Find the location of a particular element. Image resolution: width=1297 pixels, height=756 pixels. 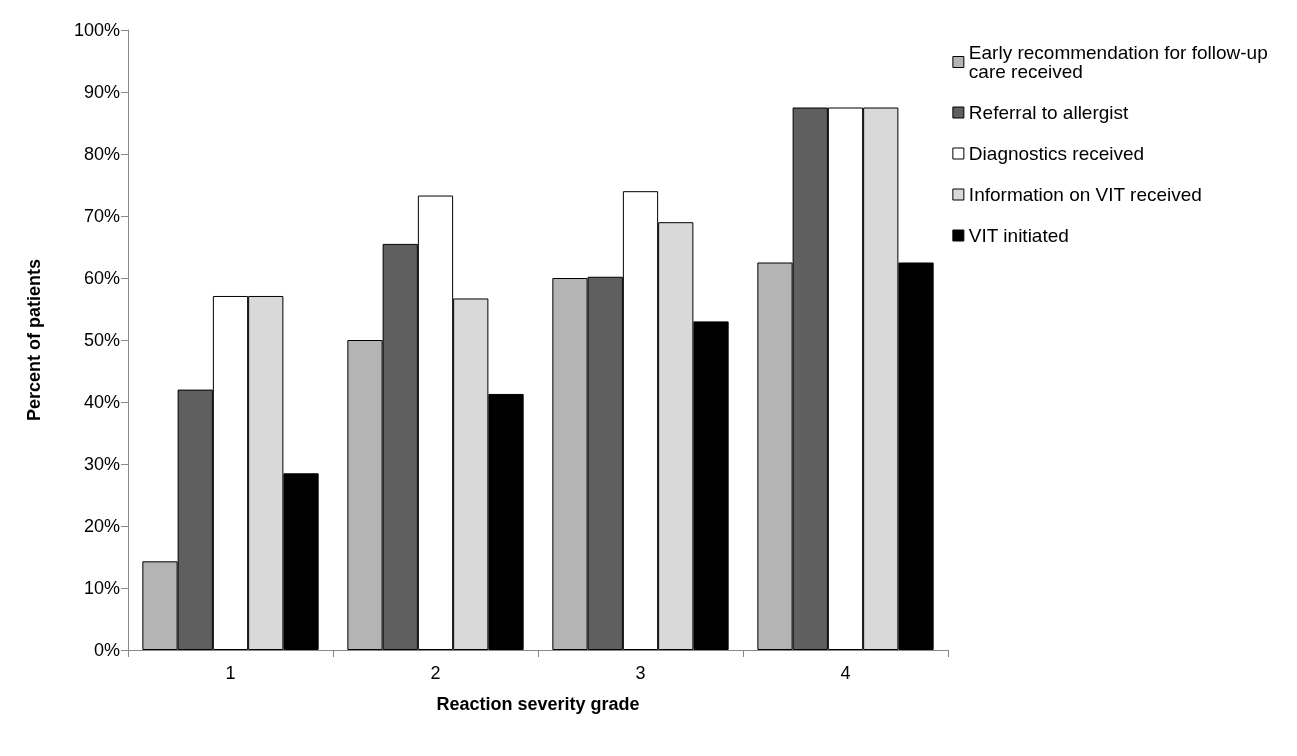

y-tick-label: 30% is located at coordinates (101, 464).